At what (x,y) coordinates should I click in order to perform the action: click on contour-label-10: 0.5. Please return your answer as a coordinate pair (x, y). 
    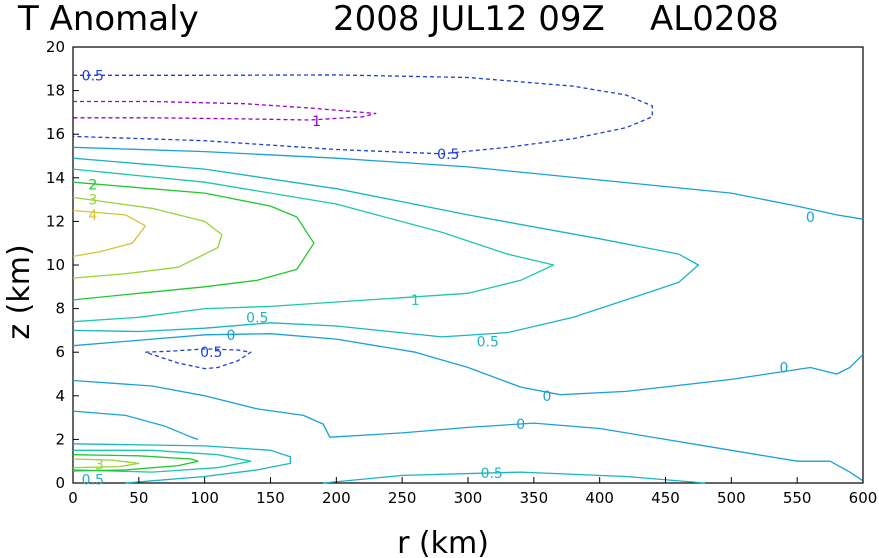
    Looking at the image, I should click on (488, 342).